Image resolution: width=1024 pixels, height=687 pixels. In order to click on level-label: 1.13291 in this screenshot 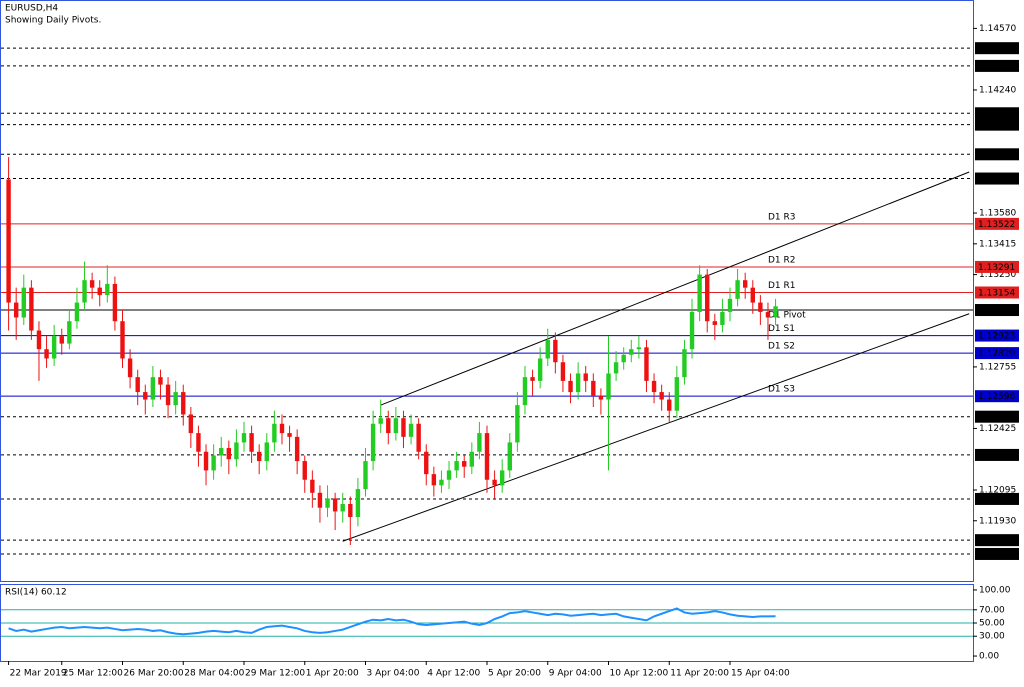, I will do `click(996, 268)`.